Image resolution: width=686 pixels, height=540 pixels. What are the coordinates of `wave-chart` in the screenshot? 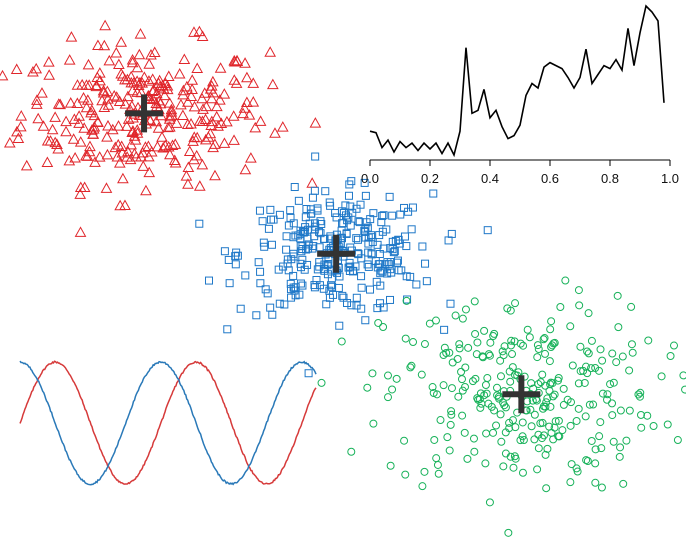 It's located at (168, 423).